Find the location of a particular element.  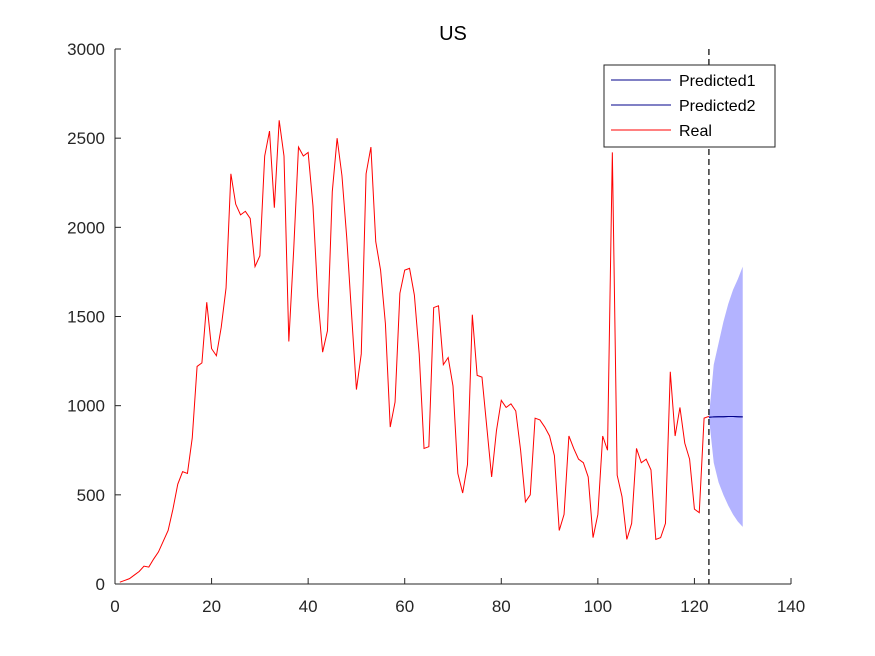

x-tick-label: 120 is located at coordinates (694, 606).